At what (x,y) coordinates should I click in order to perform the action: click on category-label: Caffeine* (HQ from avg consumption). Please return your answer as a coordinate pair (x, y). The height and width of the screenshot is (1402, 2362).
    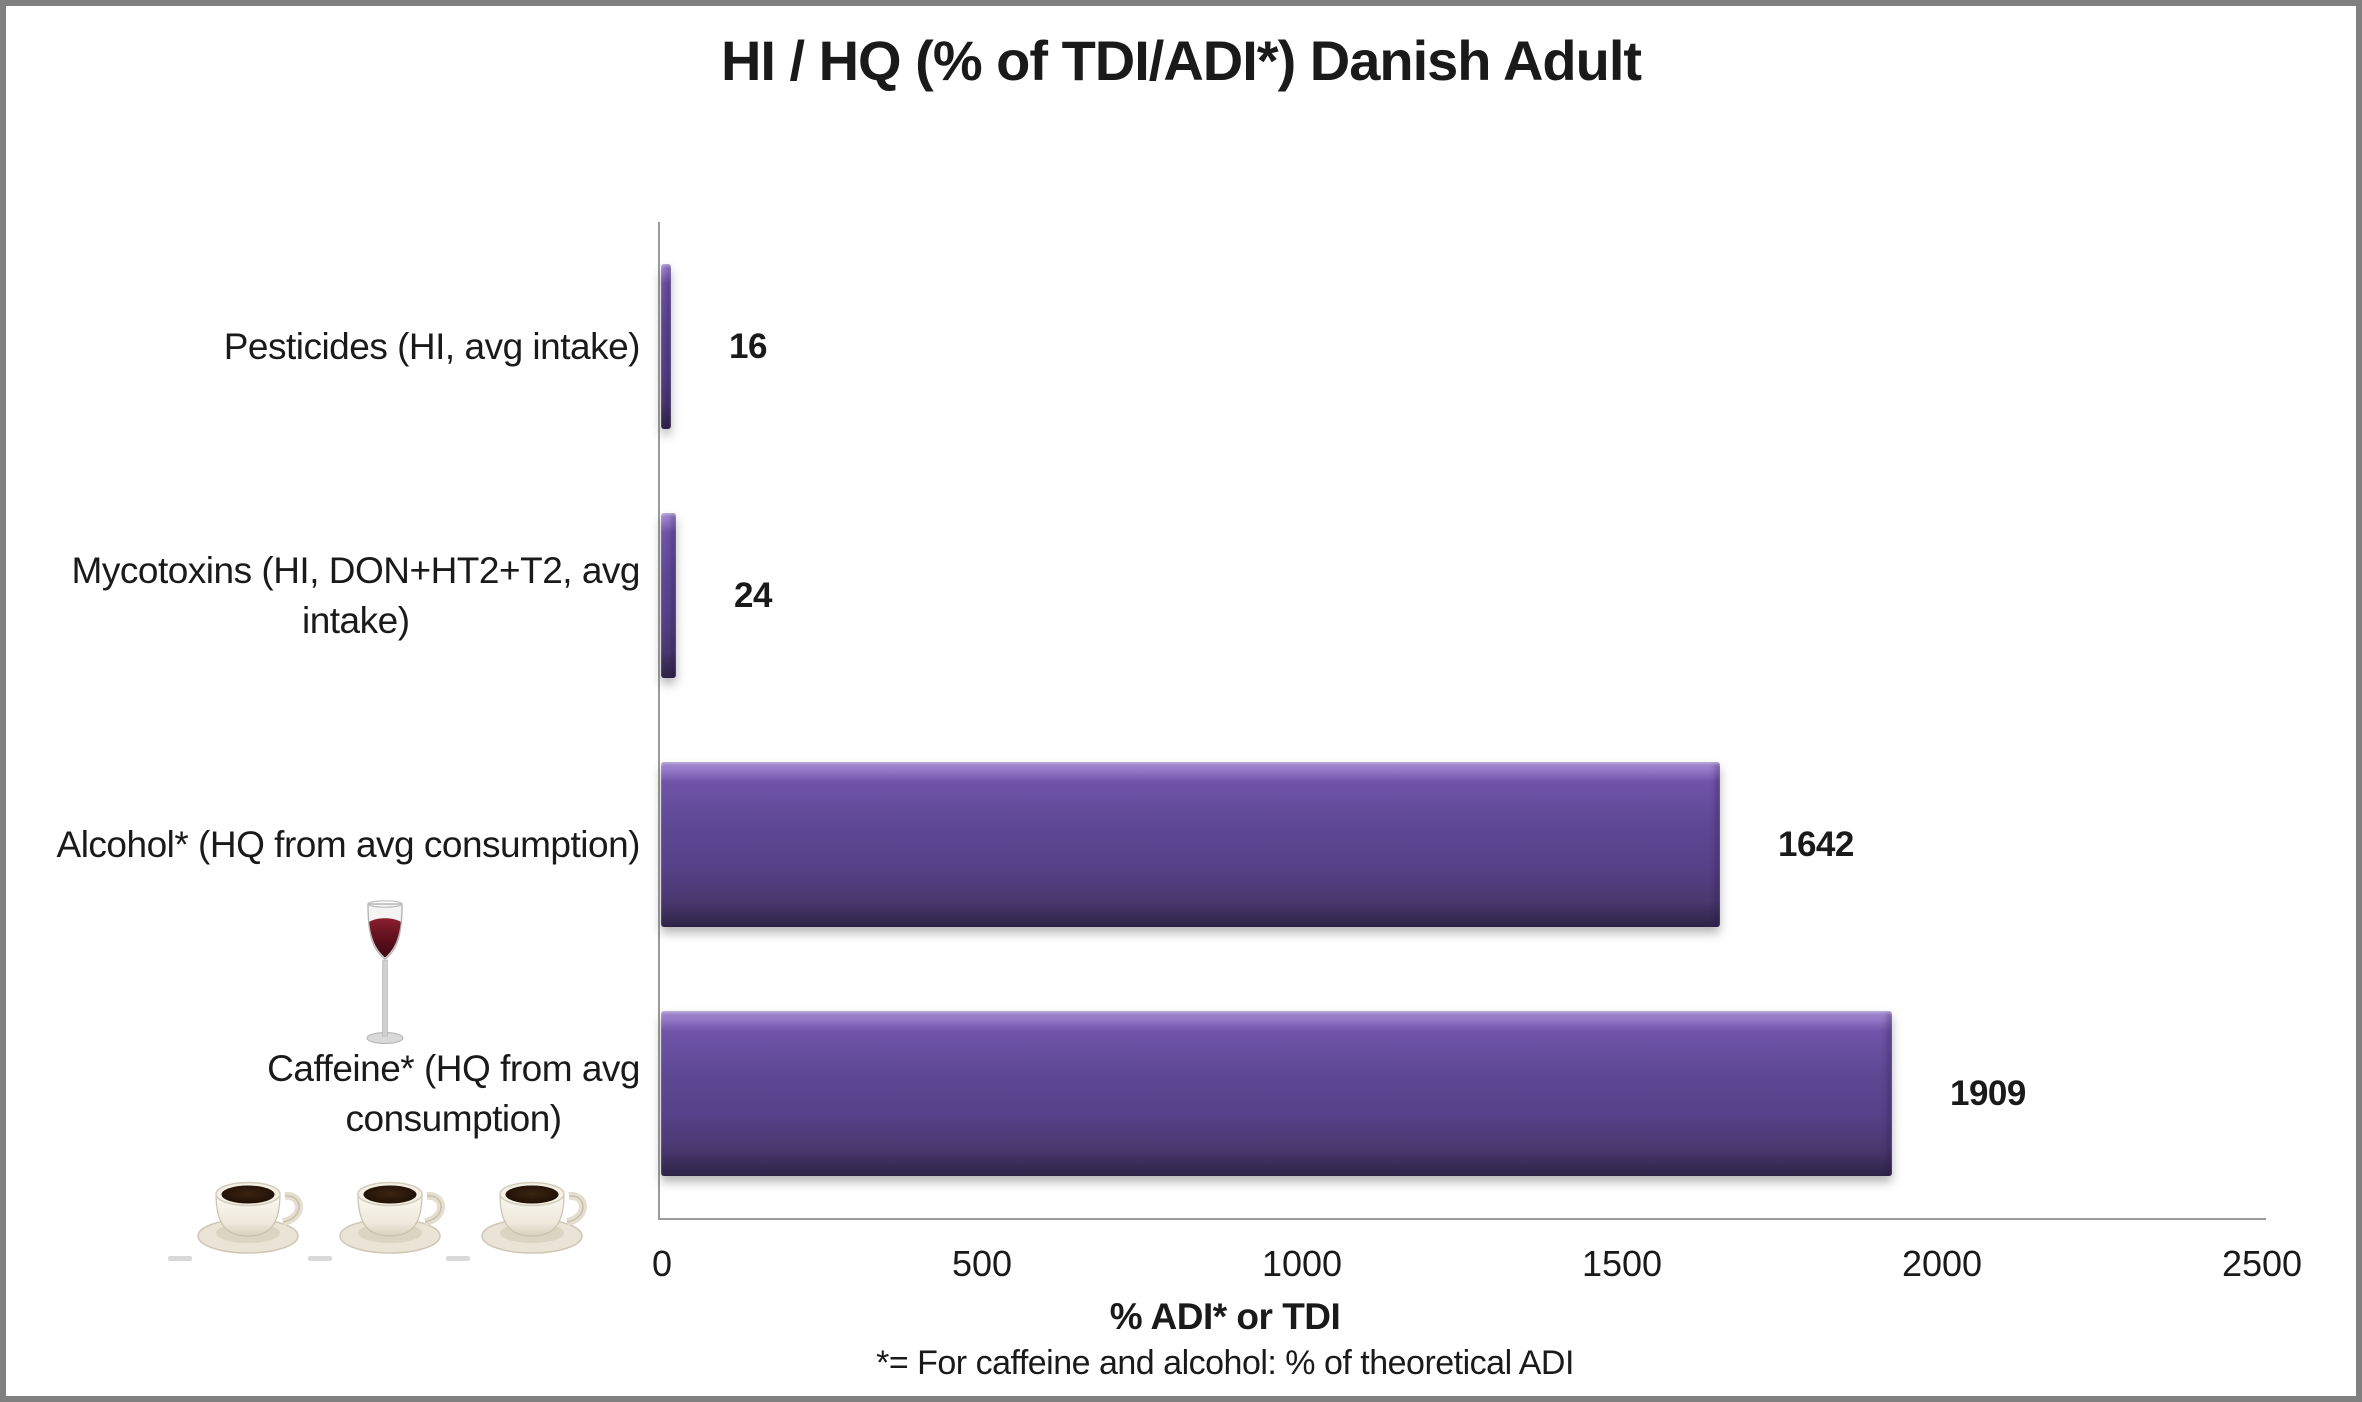
    Looking at the image, I should click on (453, 1093).